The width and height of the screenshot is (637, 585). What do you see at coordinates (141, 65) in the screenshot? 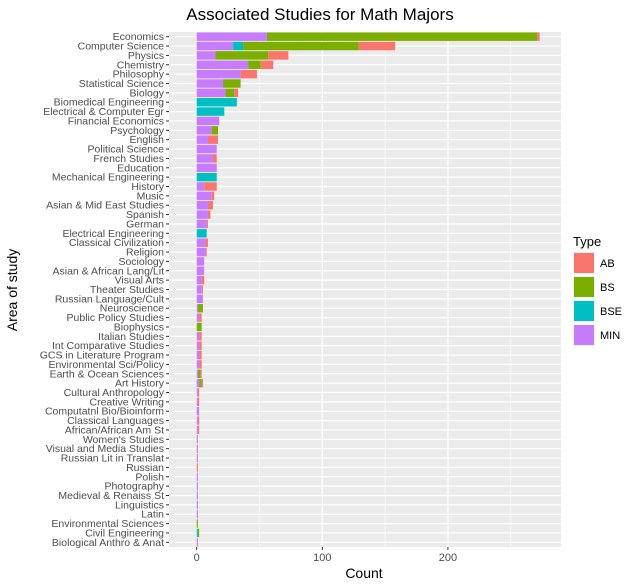
I see `category-label: Chemistry` at bounding box center [141, 65].